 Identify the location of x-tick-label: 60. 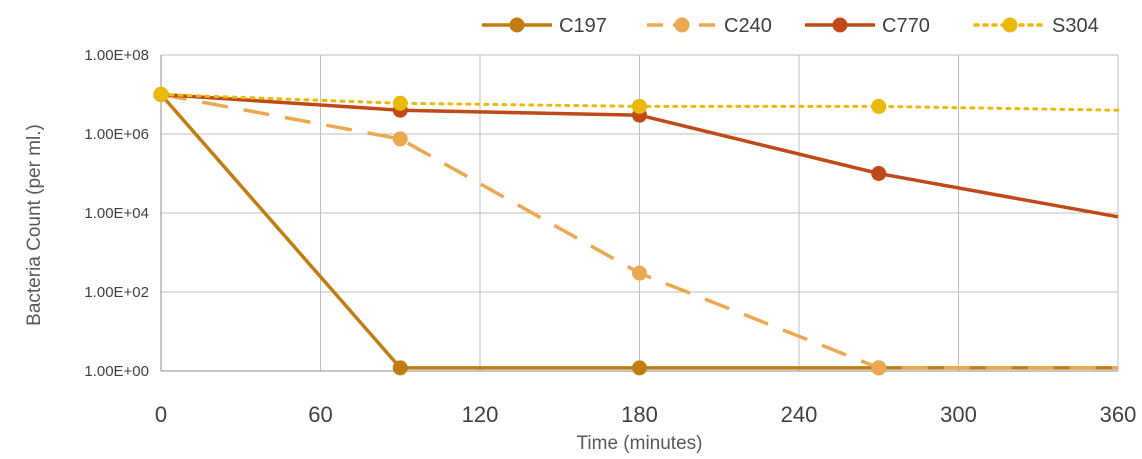
(320, 414).